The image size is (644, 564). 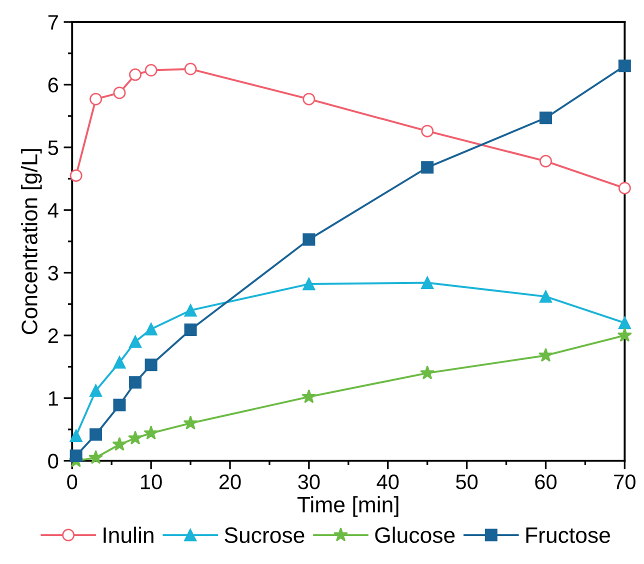 What do you see at coordinates (53, 210) in the screenshot?
I see `y-tick-label: 4` at bounding box center [53, 210].